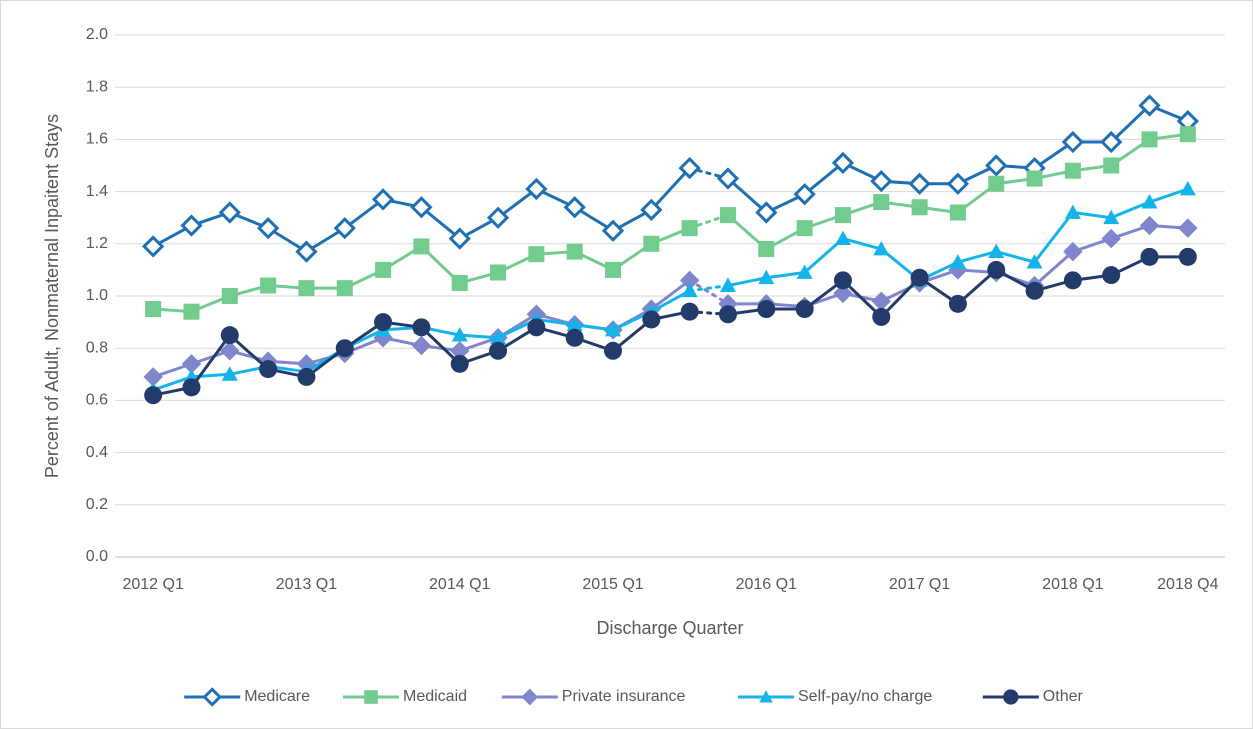  Describe the element at coordinates (97, 347) in the screenshot. I see `y-tick-label: 0.8` at that location.